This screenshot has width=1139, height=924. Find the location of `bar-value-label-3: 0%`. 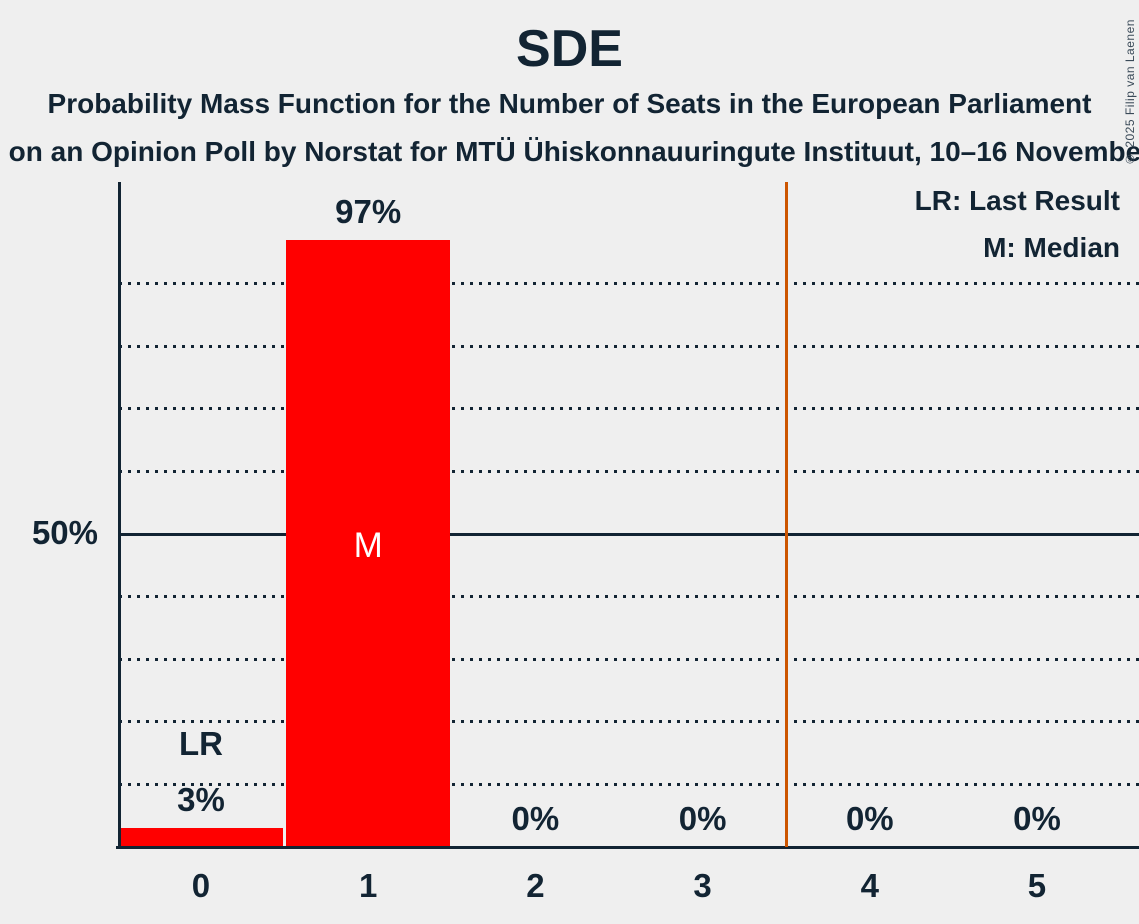

bar-value-label-3: 0% is located at coordinates (702, 818).